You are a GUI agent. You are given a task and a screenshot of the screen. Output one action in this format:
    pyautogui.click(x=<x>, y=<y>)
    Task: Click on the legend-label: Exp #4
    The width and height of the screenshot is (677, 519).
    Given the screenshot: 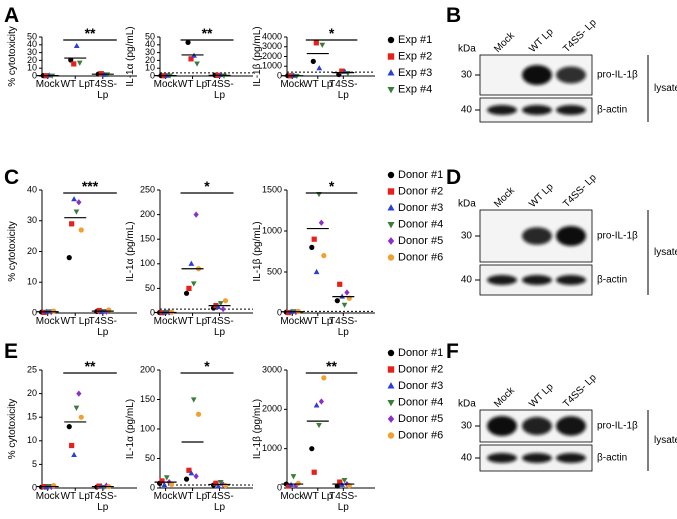 What is the action you would take?
    pyautogui.click(x=415, y=89)
    